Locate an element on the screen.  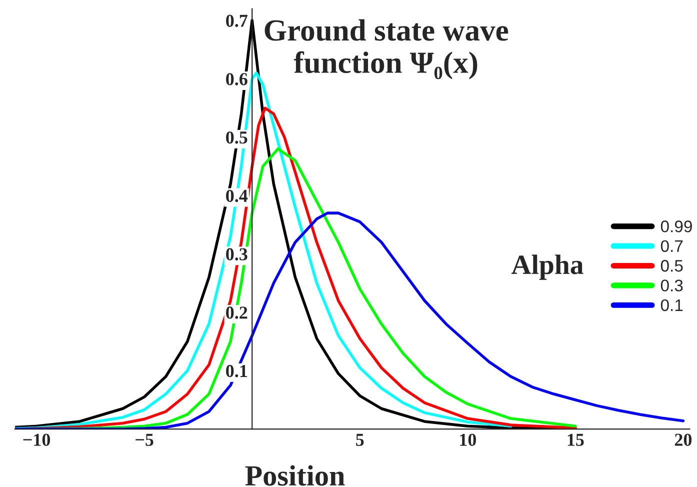
x-tick-label: −5 is located at coordinates (145, 440).